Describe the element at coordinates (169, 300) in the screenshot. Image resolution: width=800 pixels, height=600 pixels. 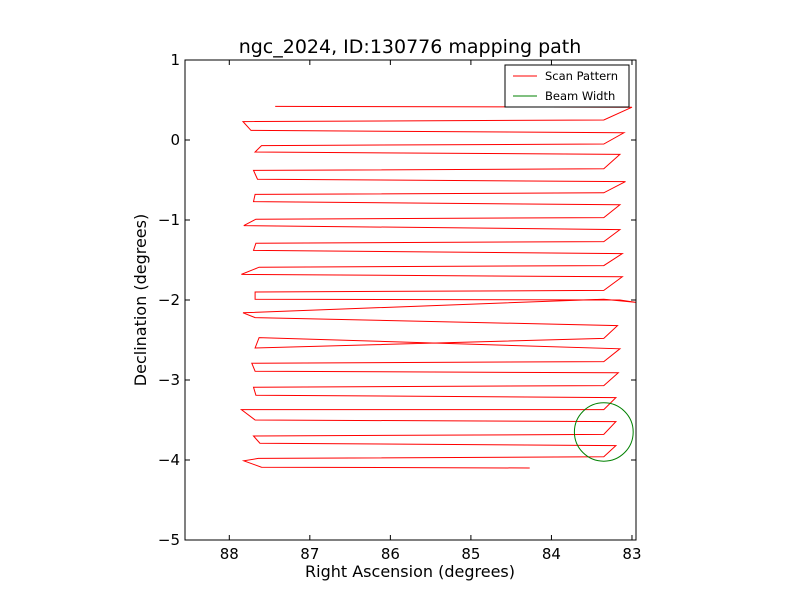
I see `y-tick-label: −2` at that location.